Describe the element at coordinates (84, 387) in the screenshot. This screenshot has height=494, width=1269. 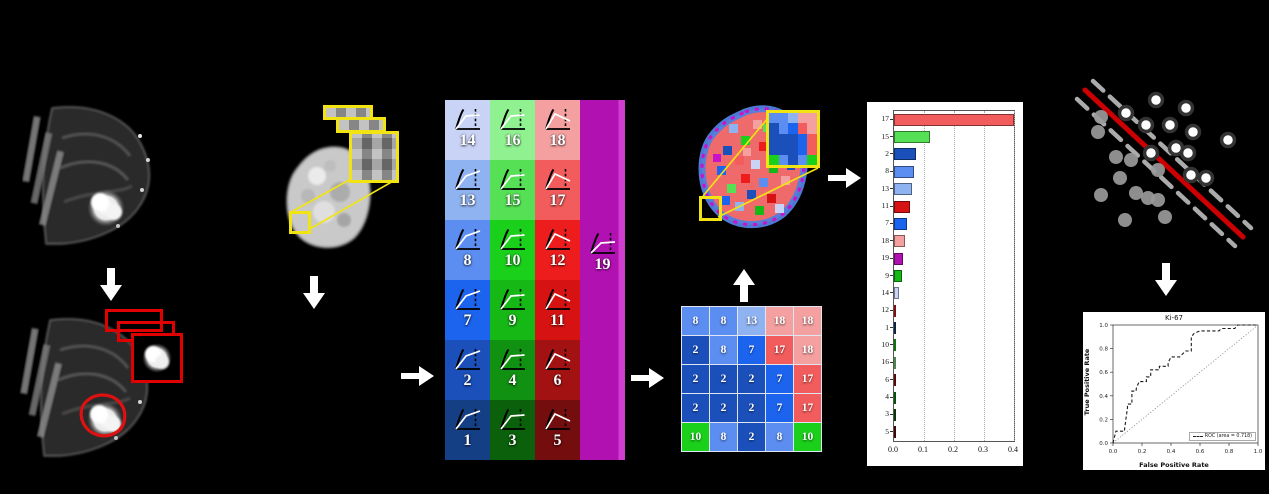
I see `breast-mri-segmented-image` at that location.